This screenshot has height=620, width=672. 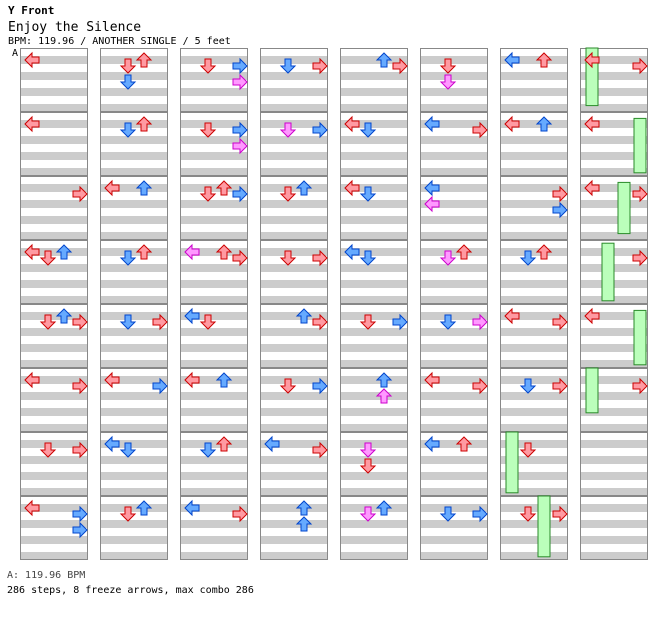 What do you see at coordinates (46, 575) in the screenshot?
I see `bpm-legend: A: 119.96 BPM` at bounding box center [46, 575].